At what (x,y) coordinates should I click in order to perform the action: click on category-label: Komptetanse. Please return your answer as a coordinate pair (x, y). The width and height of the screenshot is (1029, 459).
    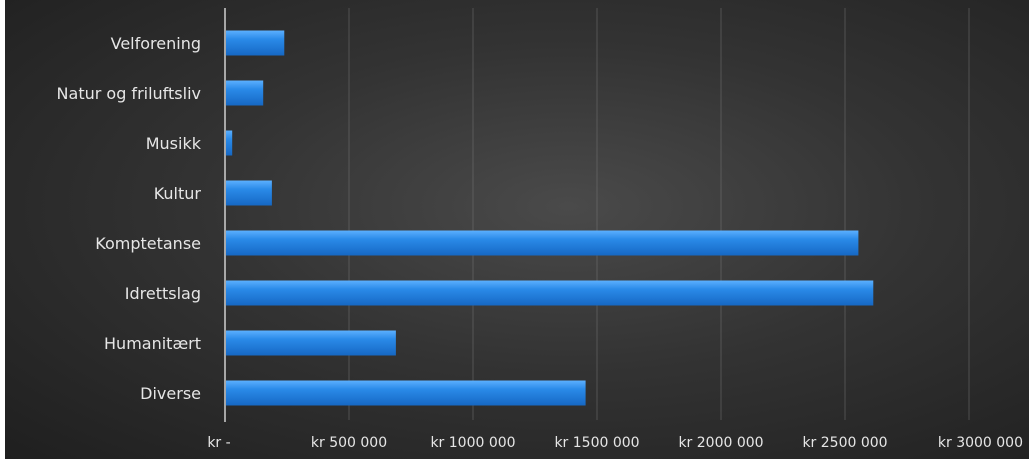
    Looking at the image, I should click on (148, 243).